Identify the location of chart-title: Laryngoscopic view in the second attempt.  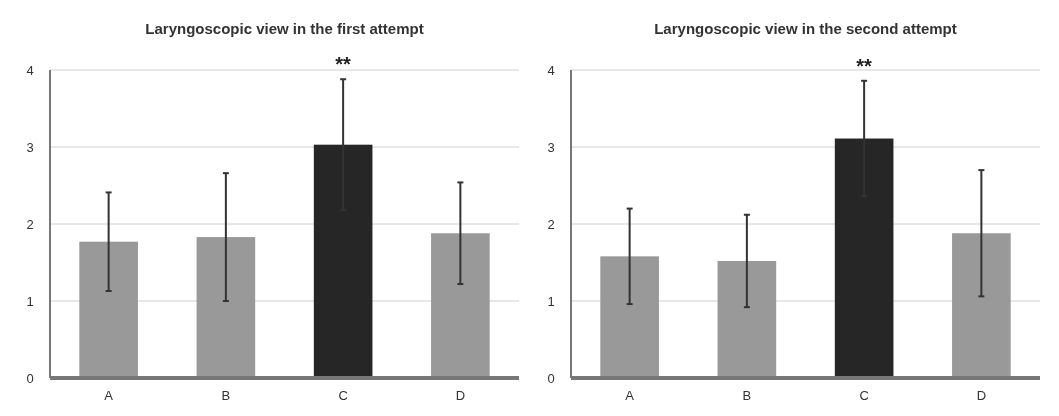
(805, 28).